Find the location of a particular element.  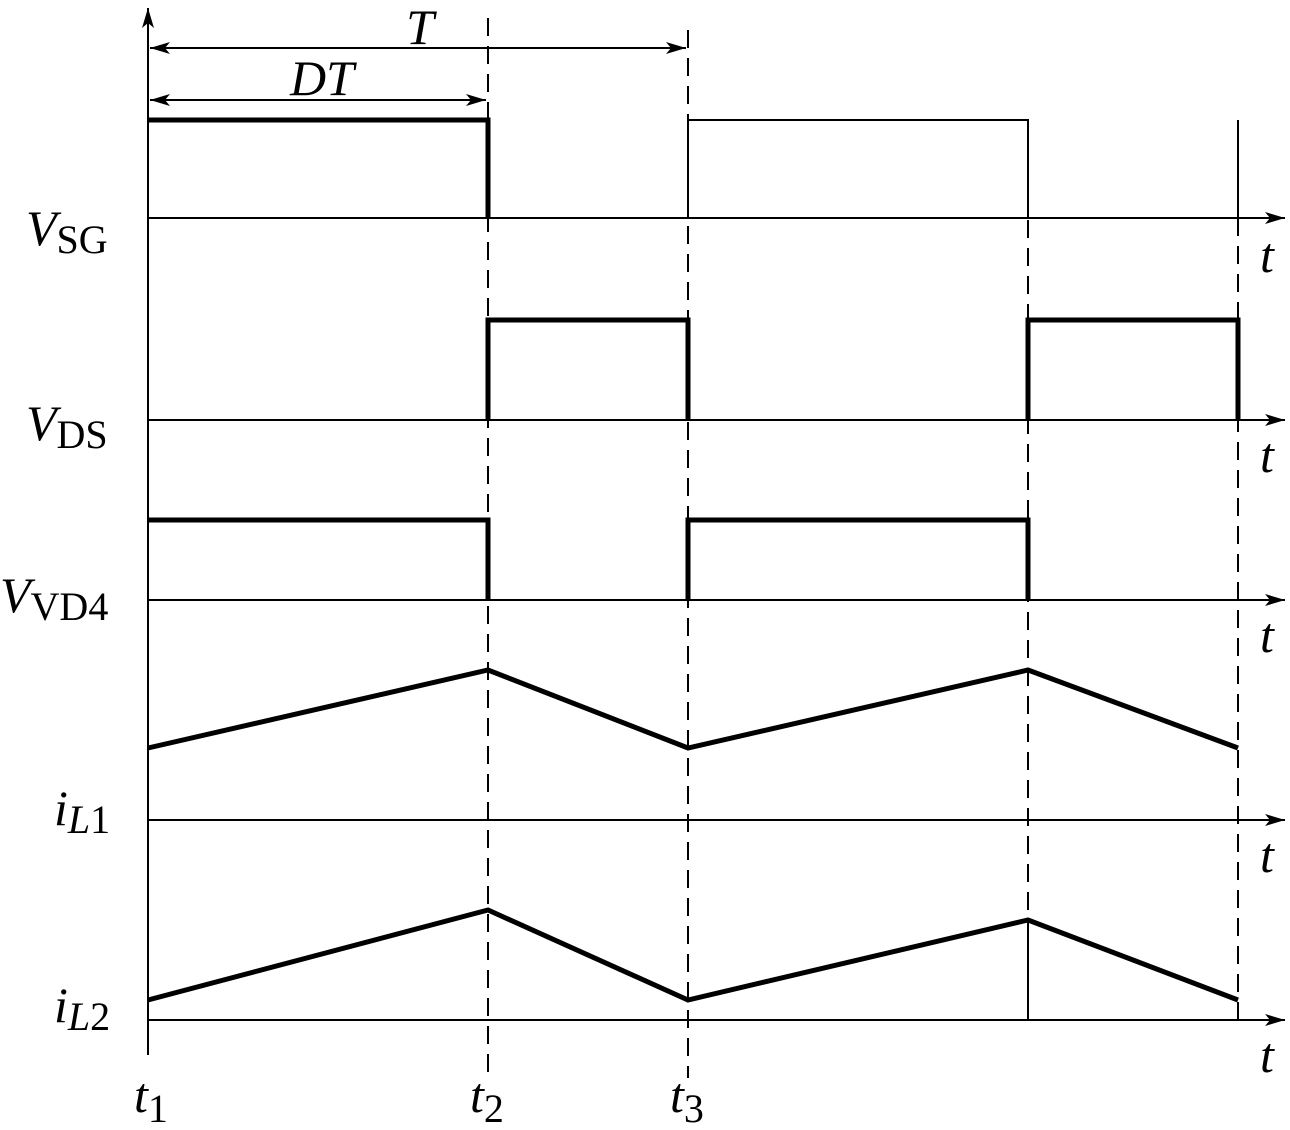

signal-label: VDS is located at coordinates (67, 426).